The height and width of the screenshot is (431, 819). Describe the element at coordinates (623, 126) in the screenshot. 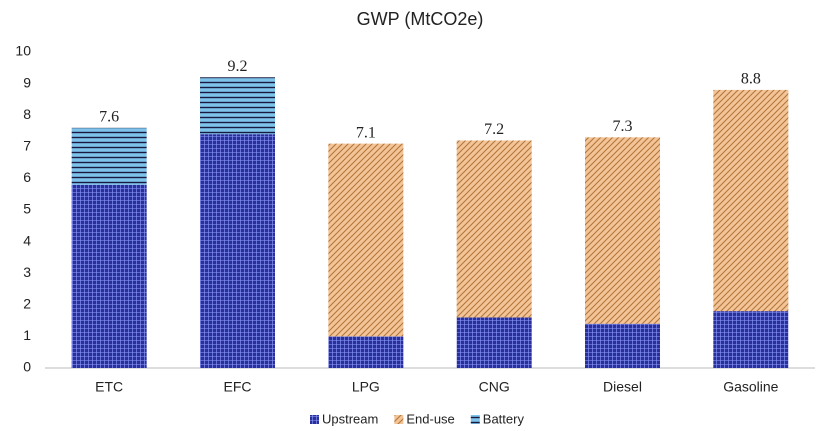

I see `total-label: 7.3` at that location.